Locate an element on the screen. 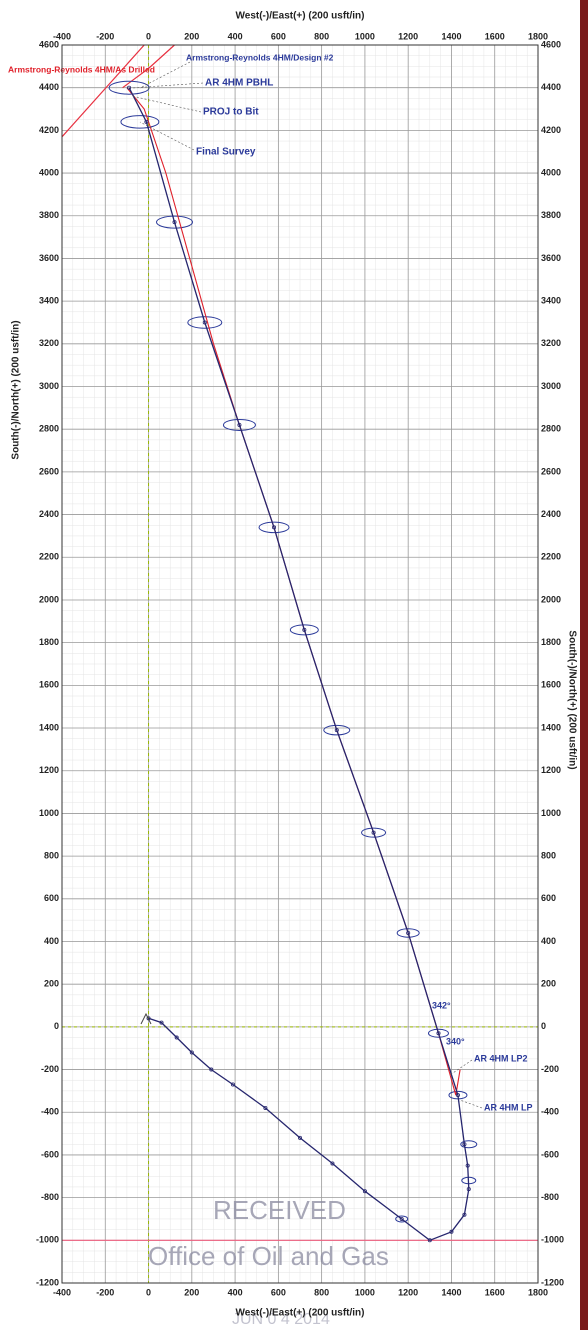  x-tick-label: 0 is located at coordinates (148, 36).